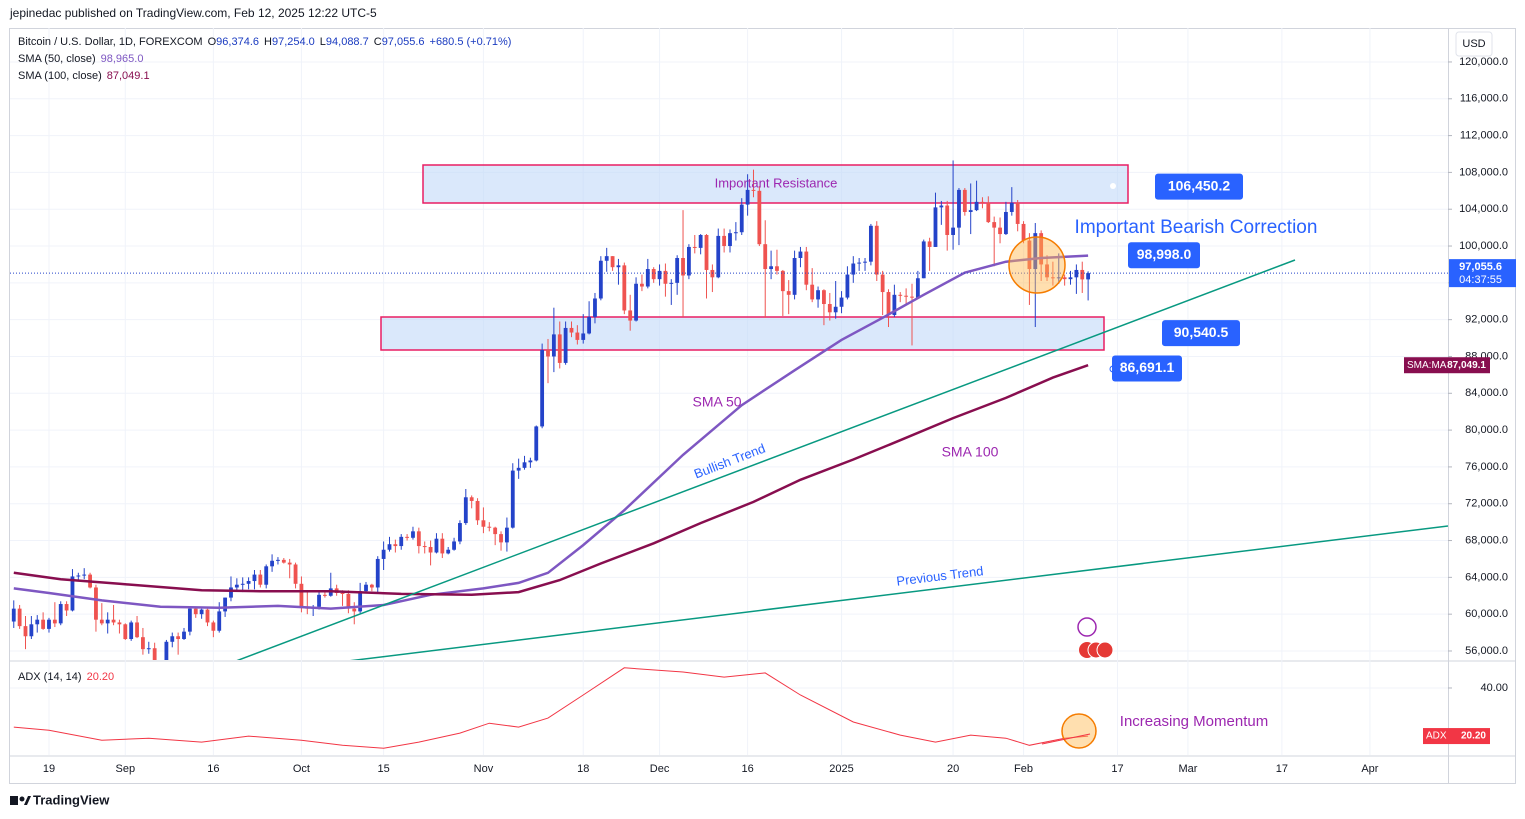 This screenshot has width=1525, height=819. Describe the element at coordinates (378, 42) in the screenshot. I see `ohlc-key: C` at that location.